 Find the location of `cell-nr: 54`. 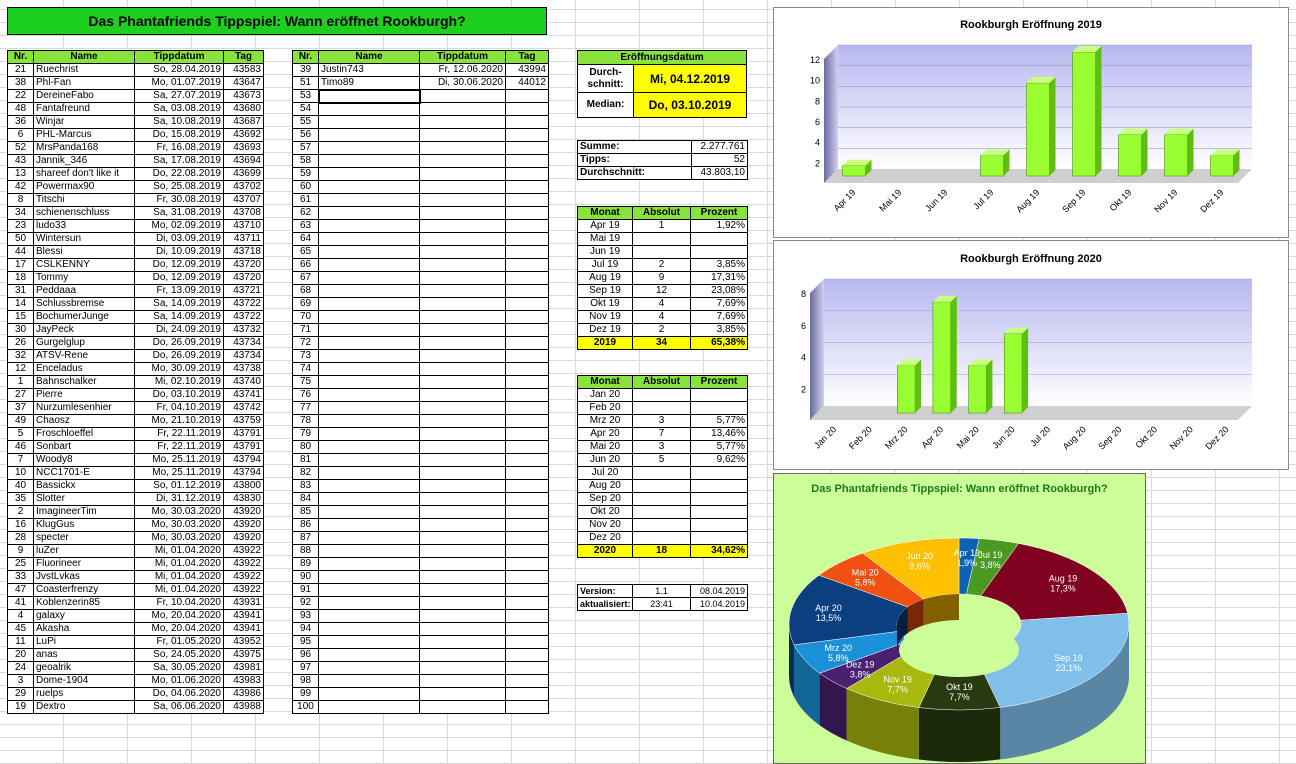

cell-nr: 54 is located at coordinates (305, 109).